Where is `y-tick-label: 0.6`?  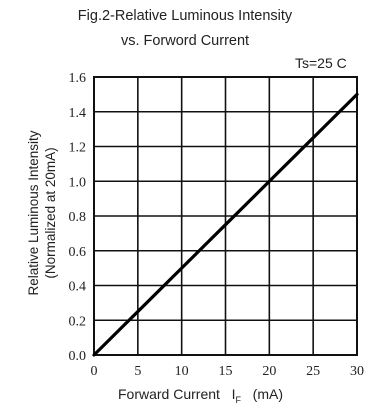
y-tick-label: 0.6 is located at coordinates (78, 252).